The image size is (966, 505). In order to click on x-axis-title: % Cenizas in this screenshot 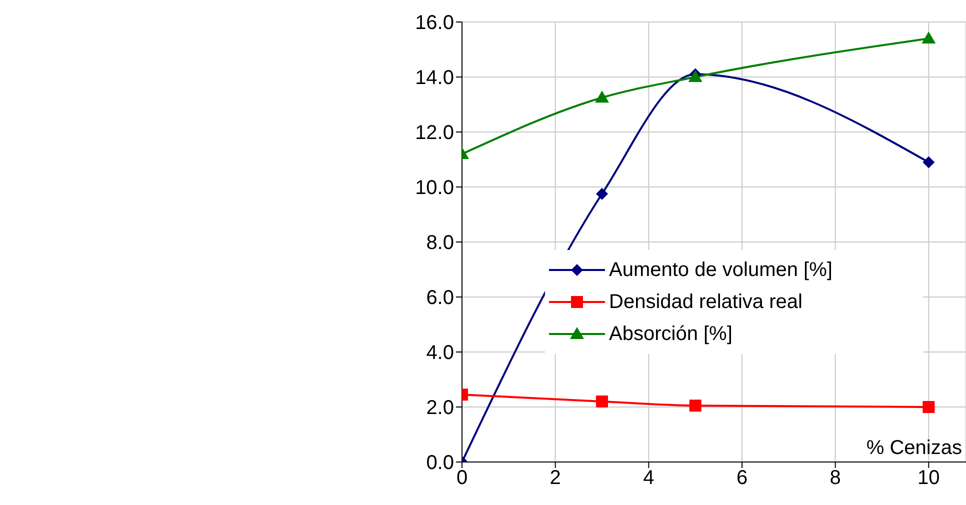, I will do `click(914, 448)`.